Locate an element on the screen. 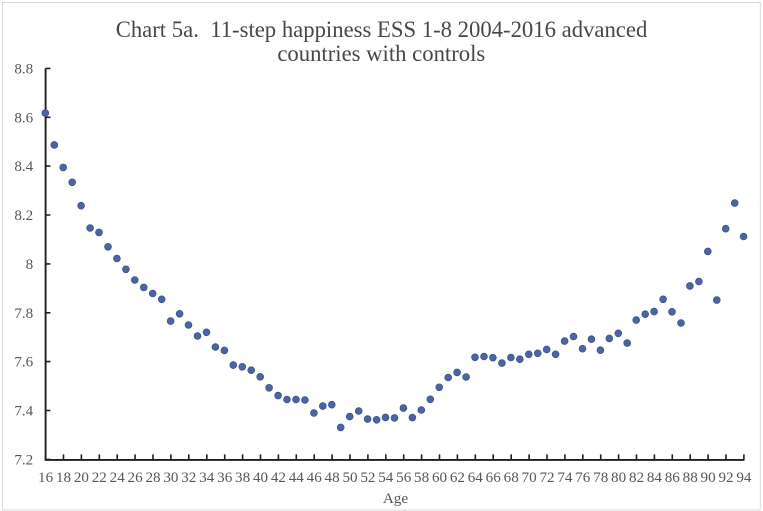  svg-text: 54 is located at coordinates (386, 478).